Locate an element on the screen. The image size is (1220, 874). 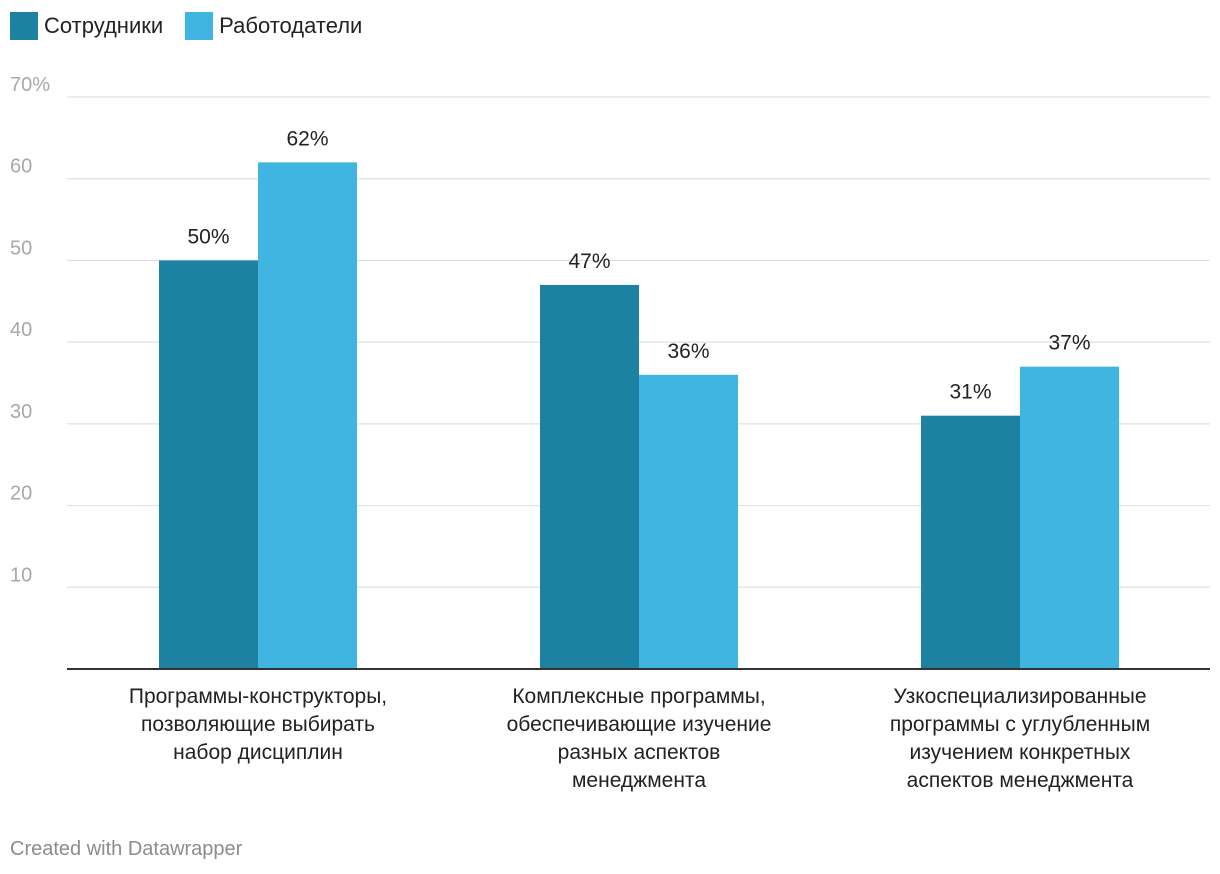
legend-item-employers: Работодатели is located at coordinates (273, 26).